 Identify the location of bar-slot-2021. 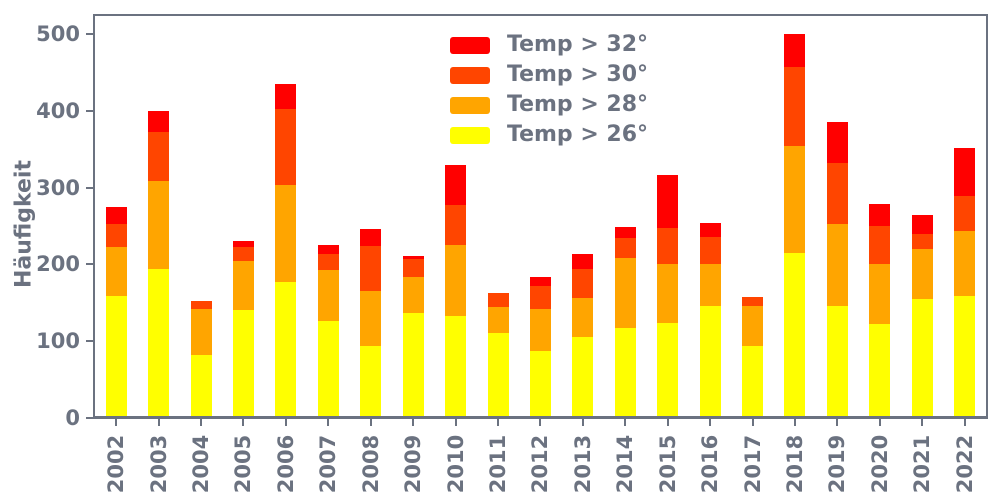
(922, 215).